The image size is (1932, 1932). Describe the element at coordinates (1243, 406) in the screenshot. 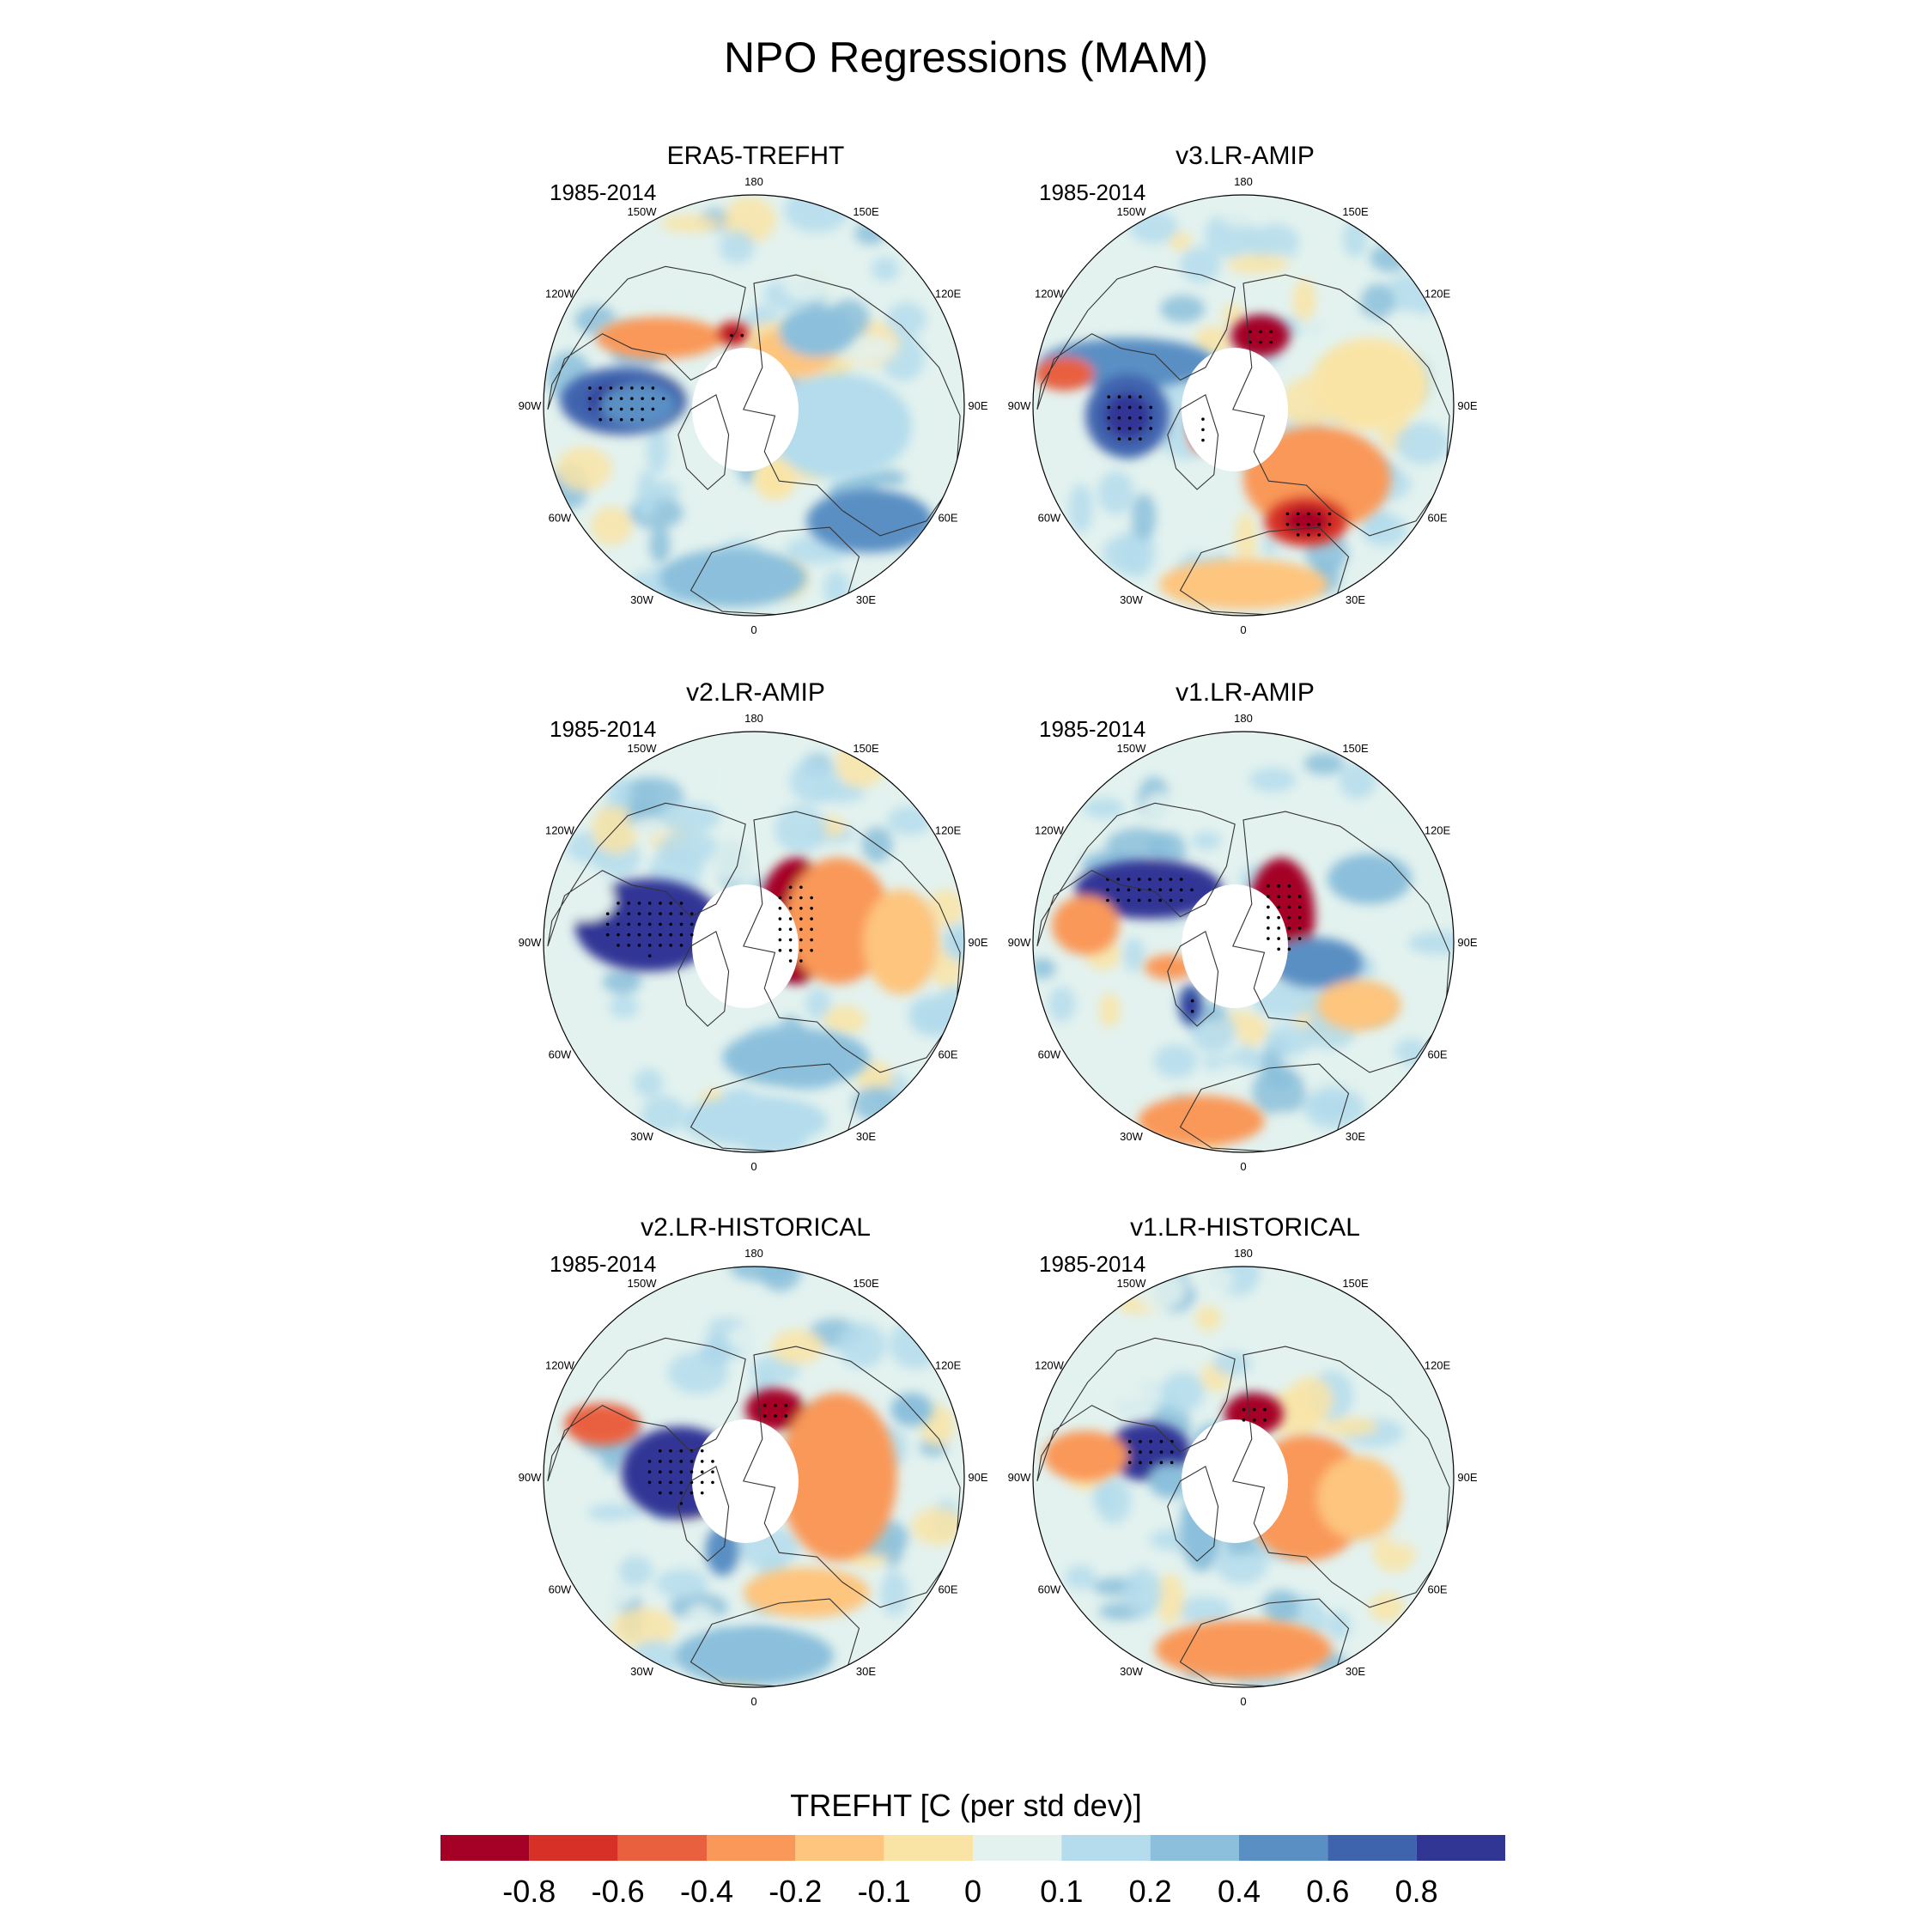

I see `map-border` at that location.